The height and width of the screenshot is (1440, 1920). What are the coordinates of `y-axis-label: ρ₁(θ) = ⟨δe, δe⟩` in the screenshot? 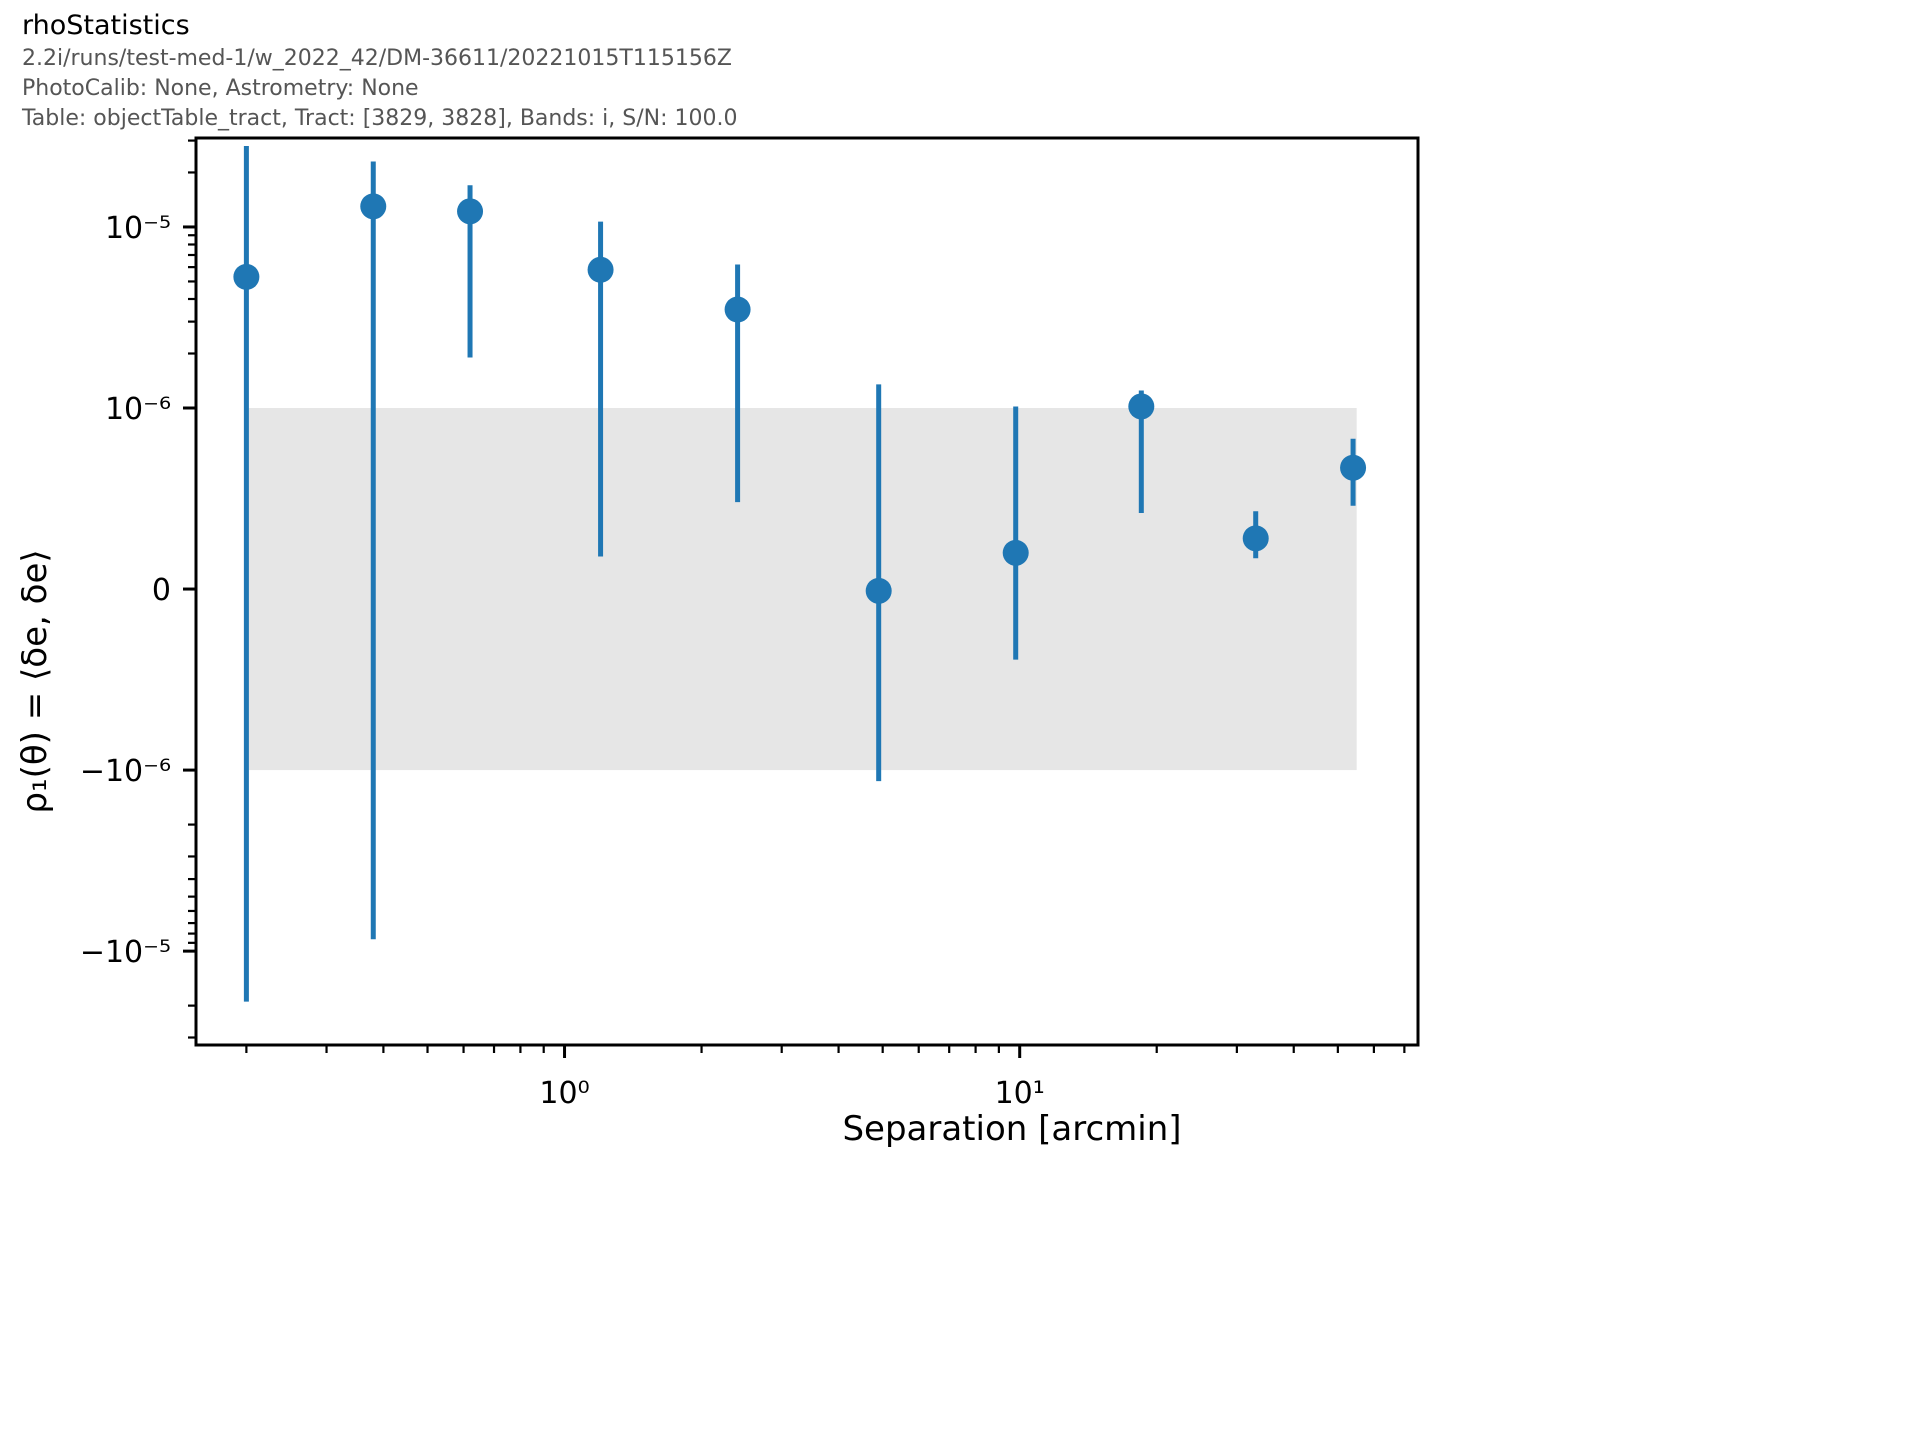 It's located at (35, 681).